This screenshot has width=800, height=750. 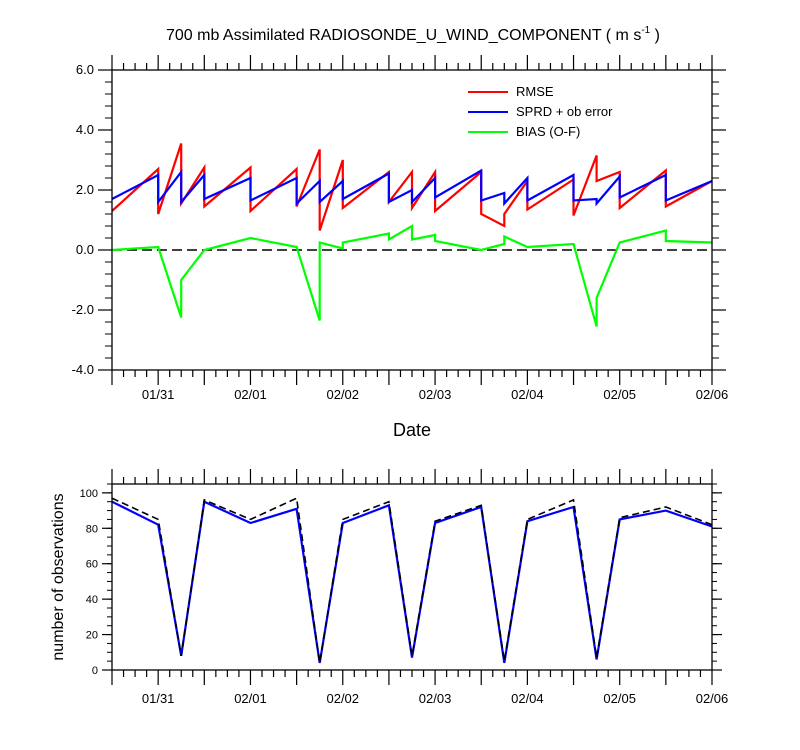 What do you see at coordinates (92, 636) in the screenshot?
I see `y-tick-label: 20` at bounding box center [92, 636].